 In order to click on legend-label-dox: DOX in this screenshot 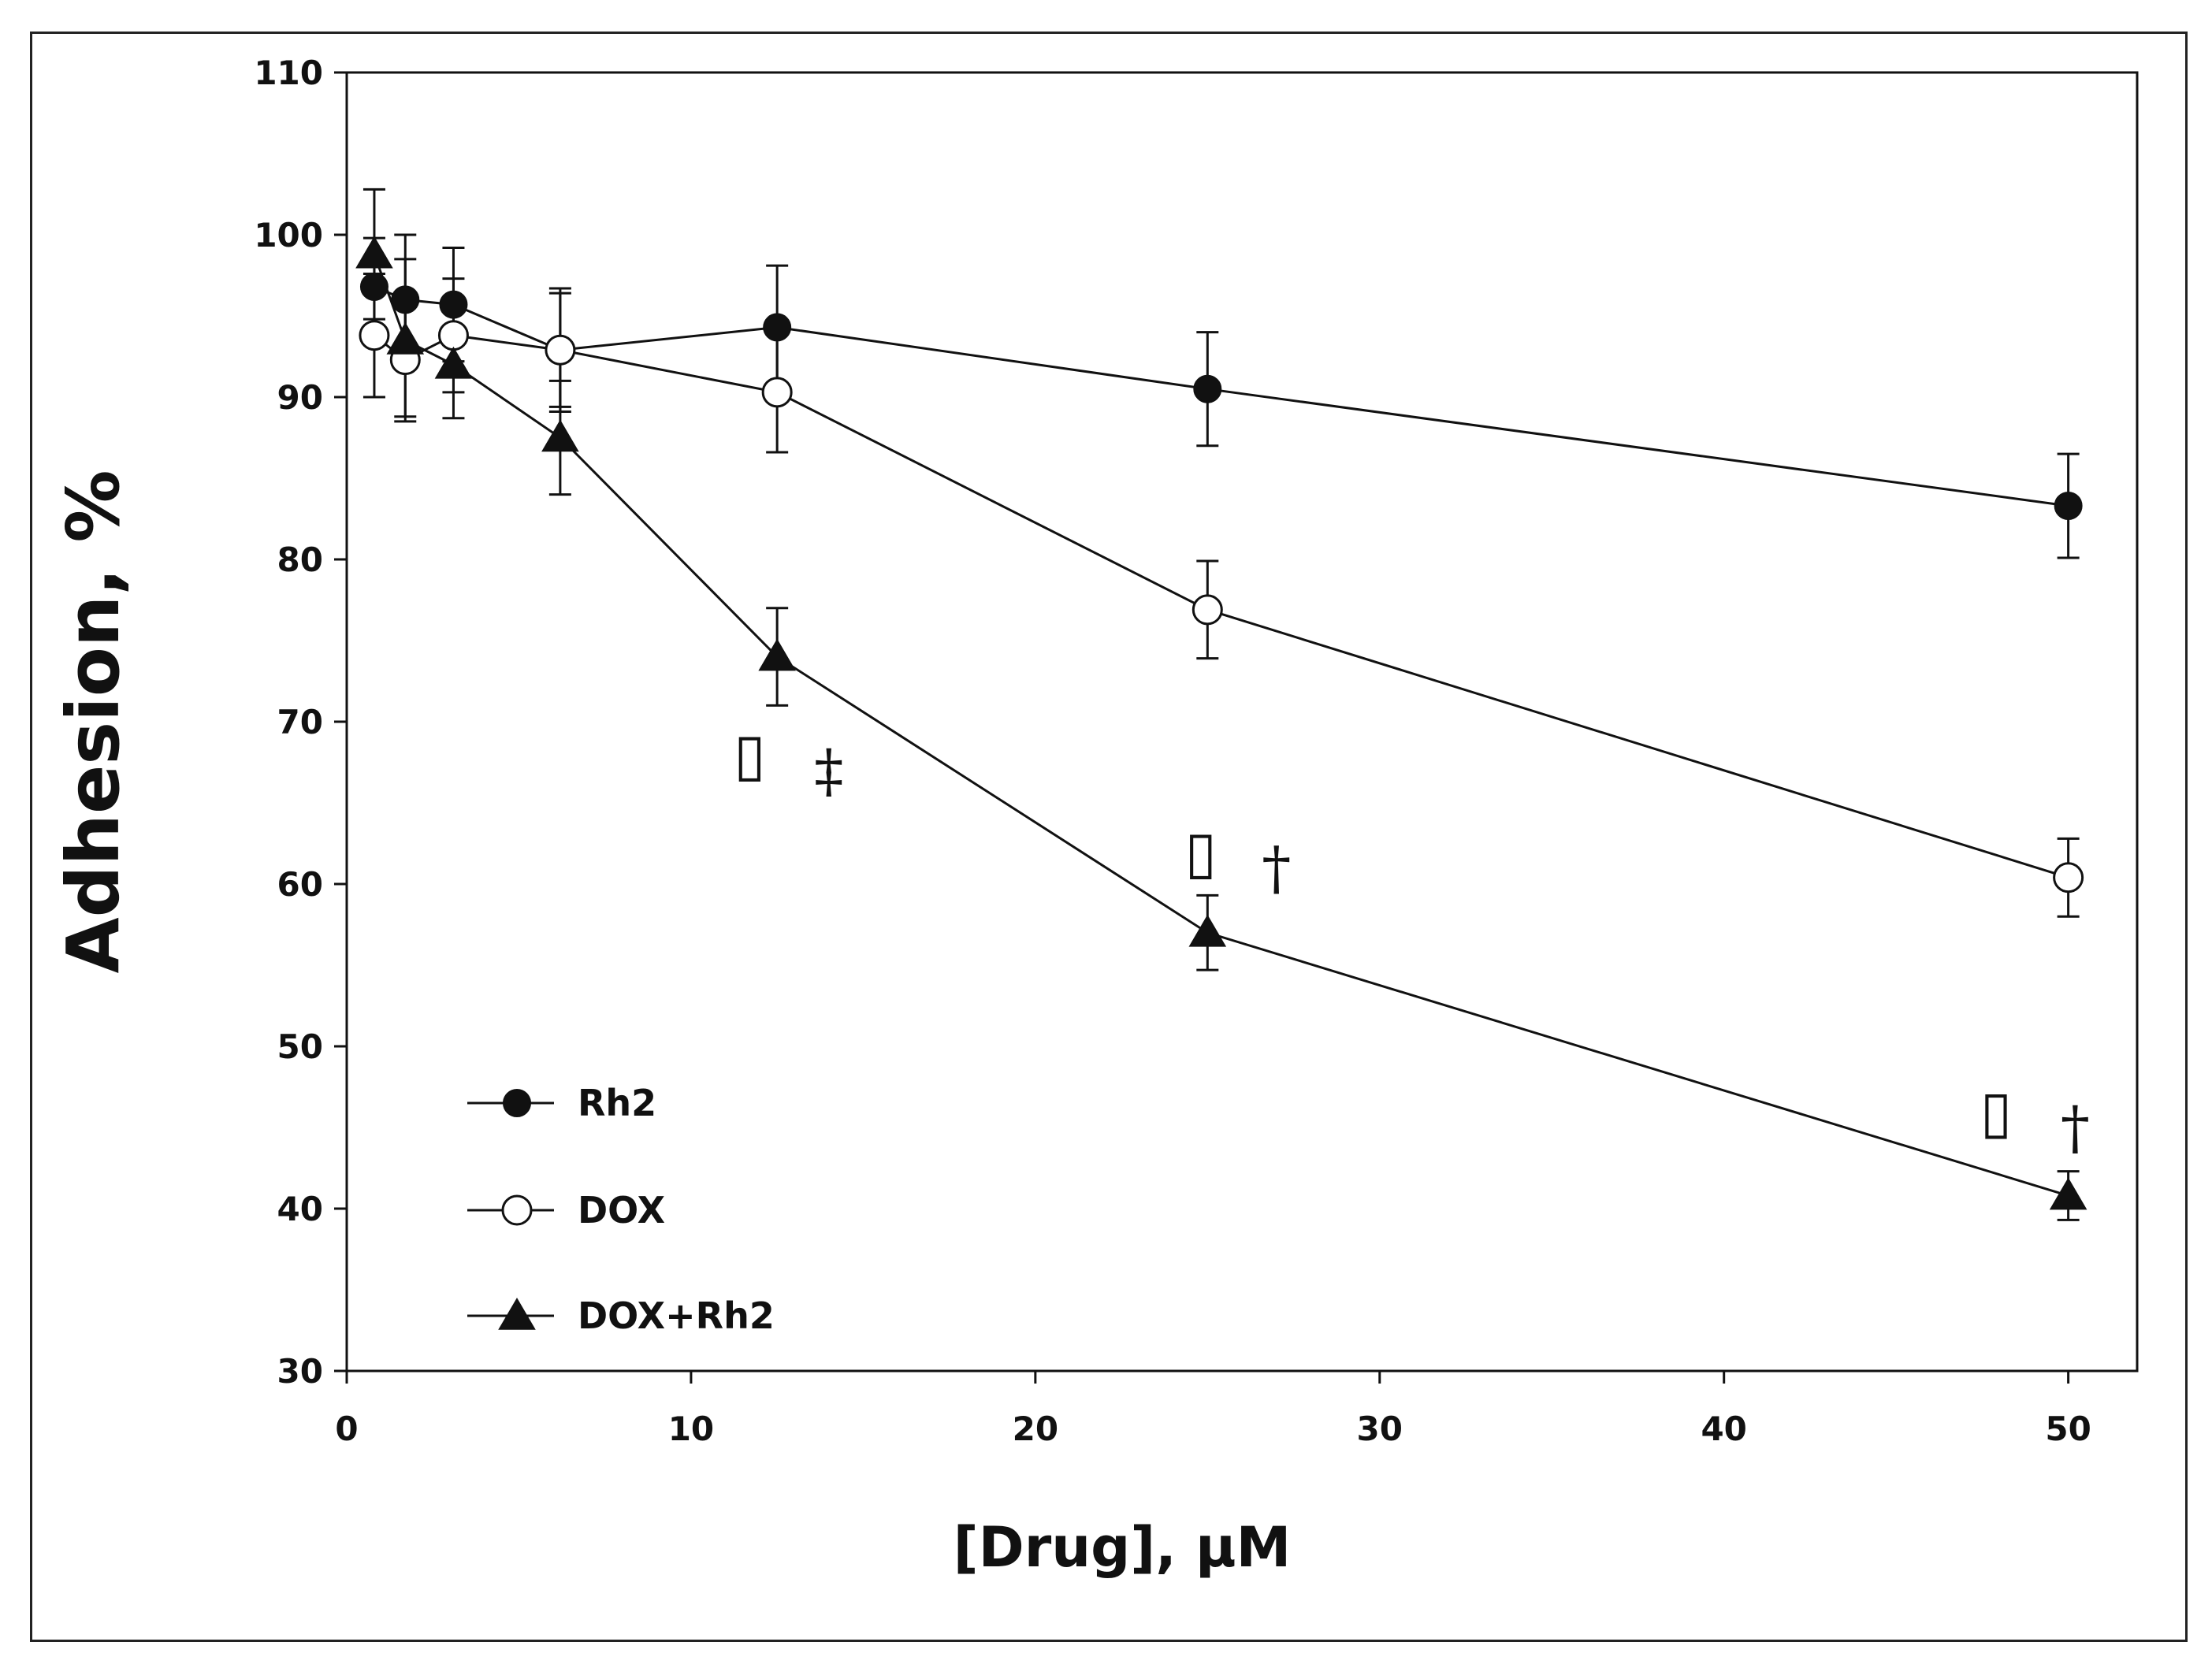, I will do `click(621, 1210)`.